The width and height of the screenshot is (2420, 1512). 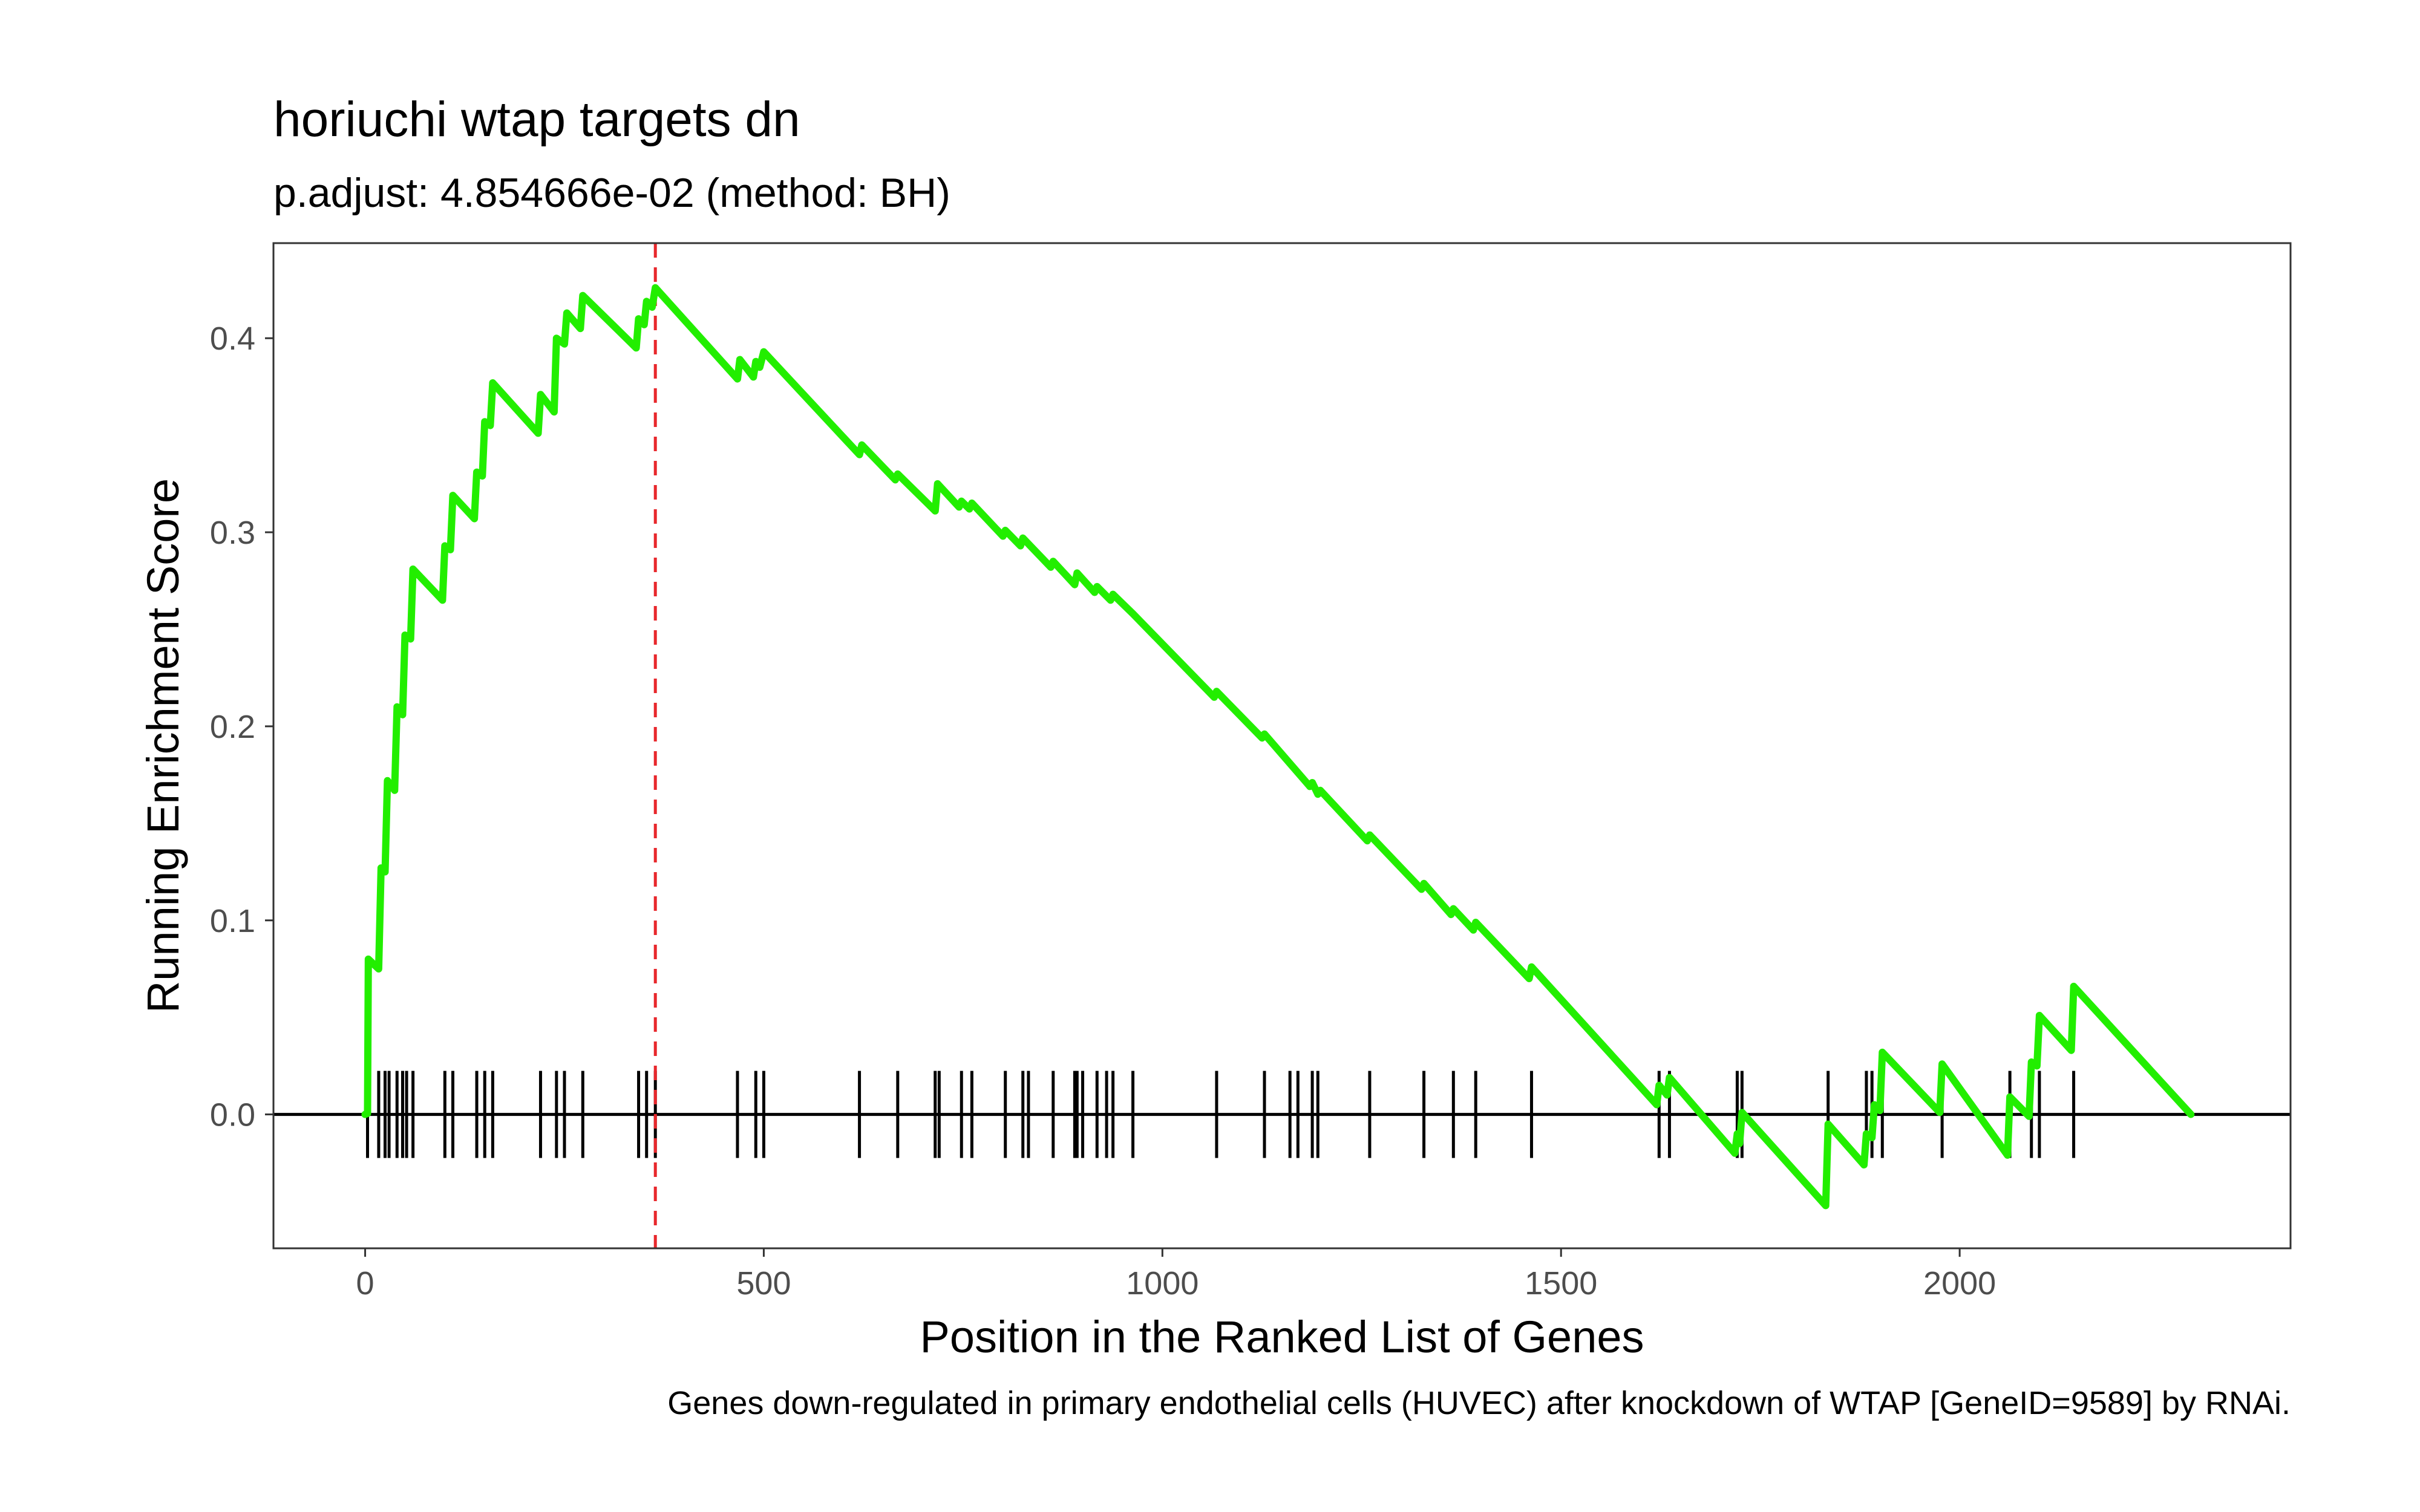 I want to click on y-tick-label: 0.0, so click(x=232, y=1115).